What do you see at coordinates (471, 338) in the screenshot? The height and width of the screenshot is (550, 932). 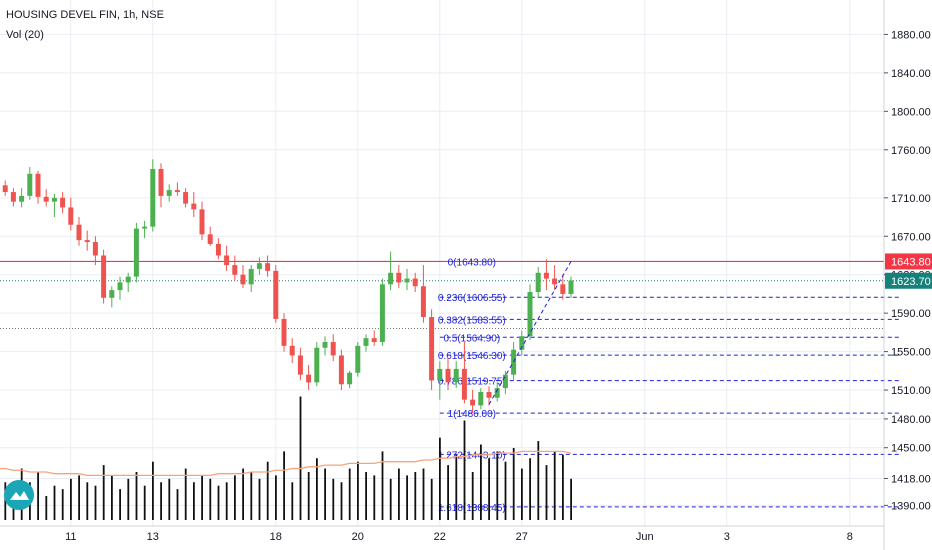 I see `fib-level-label: 0.5(1564.90)` at bounding box center [471, 338].